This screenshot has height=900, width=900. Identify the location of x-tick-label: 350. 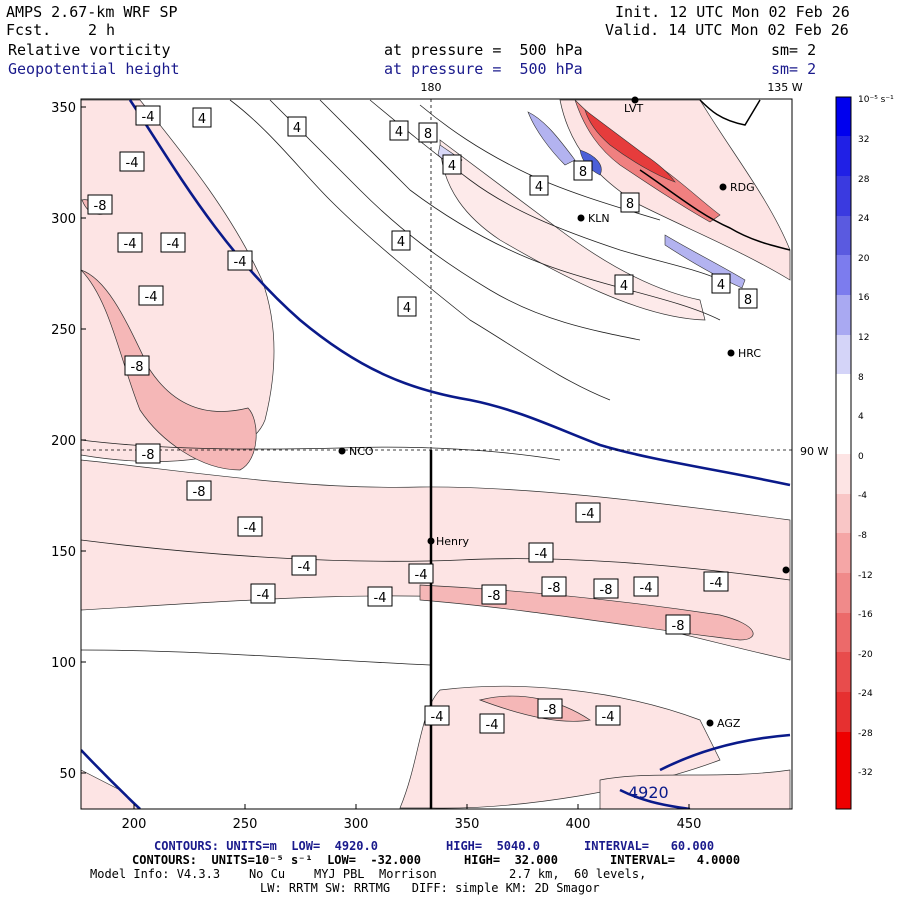
(467, 824).